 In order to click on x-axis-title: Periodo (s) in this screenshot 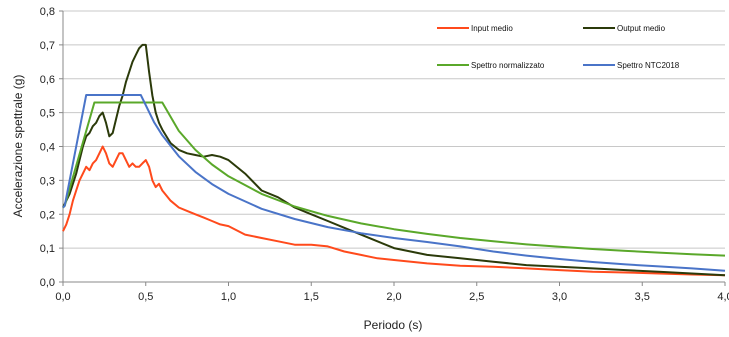, I will do `click(393, 325)`.